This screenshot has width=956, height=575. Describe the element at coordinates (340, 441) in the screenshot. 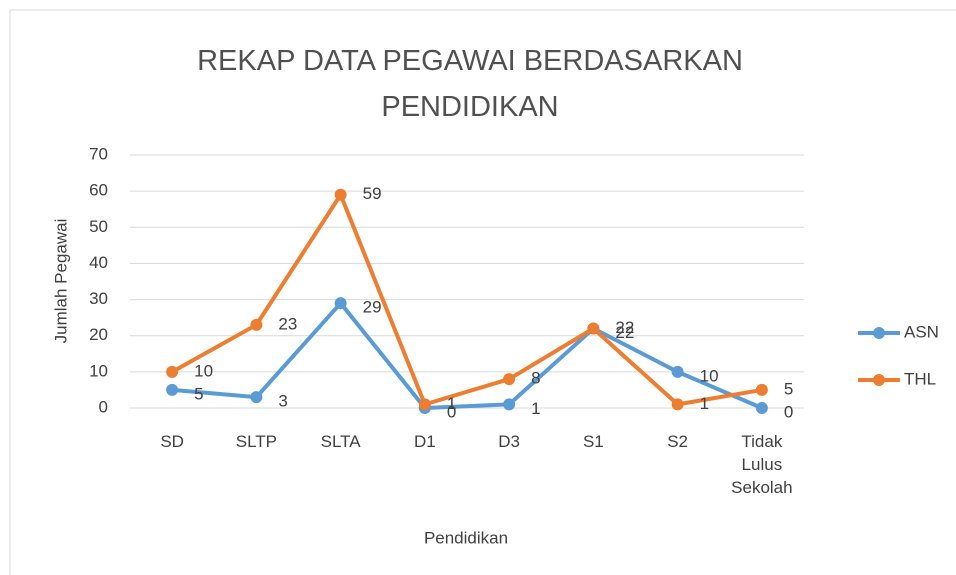

I see `x-tick-label: SLTA` at that location.